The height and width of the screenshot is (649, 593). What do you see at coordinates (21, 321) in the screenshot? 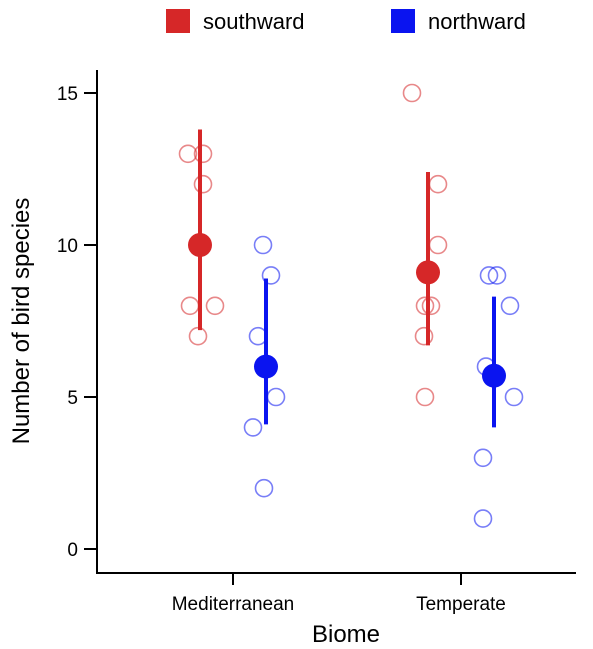
I see `y-axis-title: Number of bird species` at bounding box center [21, 321].